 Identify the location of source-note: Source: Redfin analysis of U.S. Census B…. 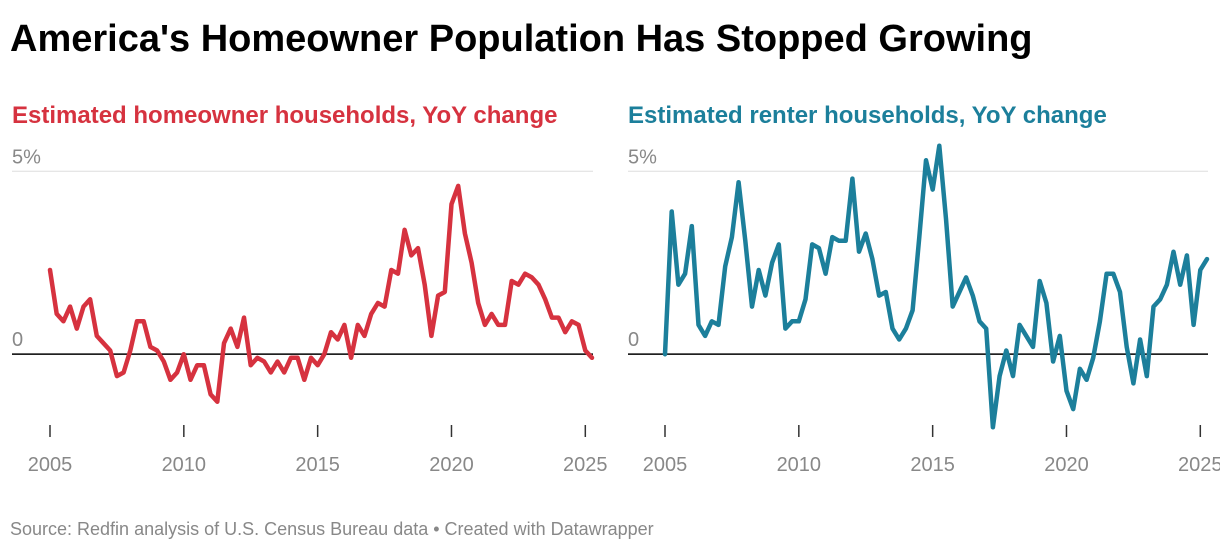
(332, 529).